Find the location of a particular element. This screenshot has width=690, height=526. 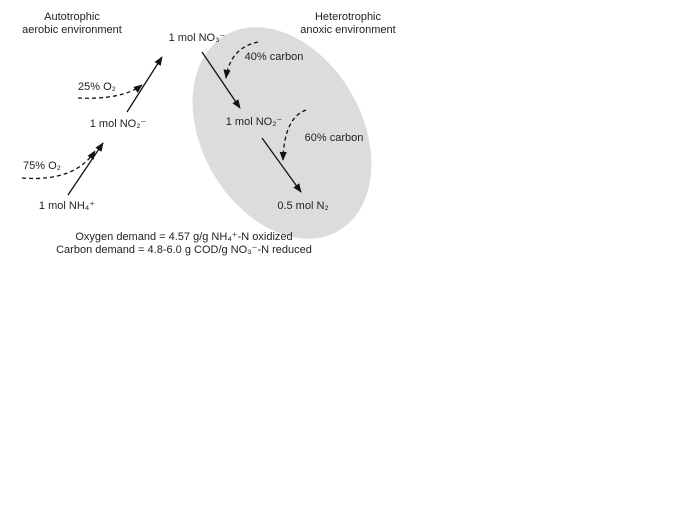

input: 75% O₂ is located at coordinates (42, 166).